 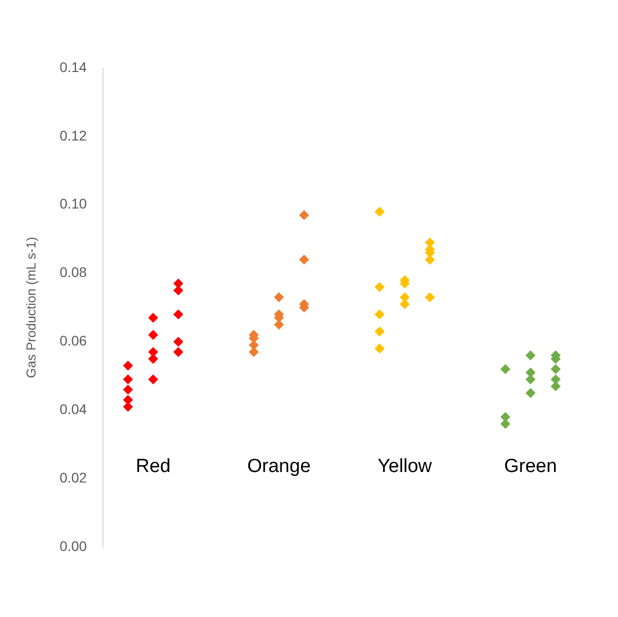 What do you see at coordinates (74, 272) in the screenshot?
I see `y-tick-label: 0.08` at bounding box center [74, 272].